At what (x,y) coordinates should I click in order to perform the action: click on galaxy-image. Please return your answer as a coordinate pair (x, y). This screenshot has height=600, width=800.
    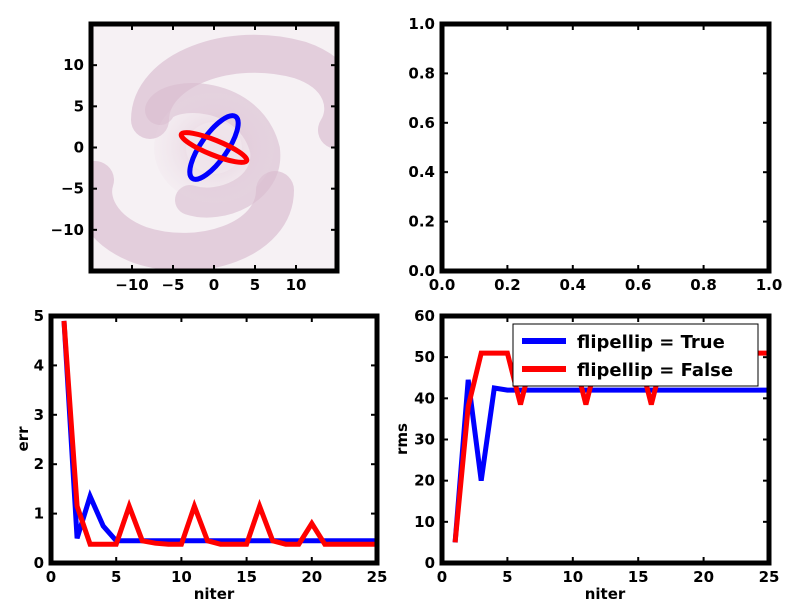
    Looking at the image, I should click on (214, 147).